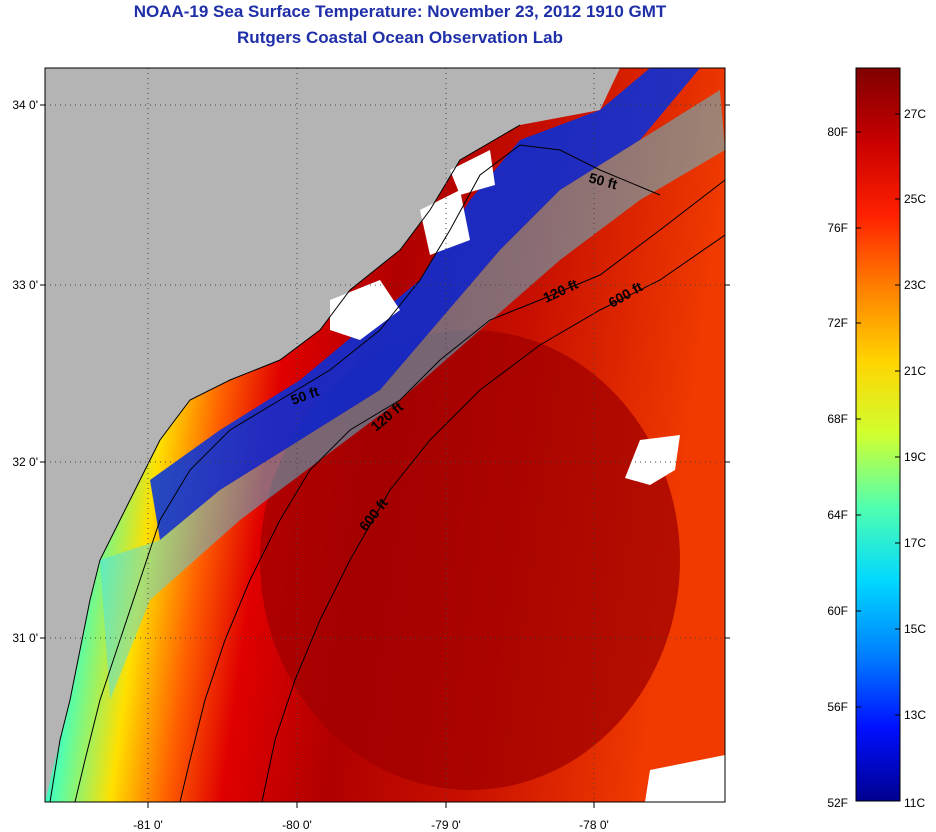 The width and height of the screenshot is (936, 832). Describe the element at coordinates (297, 825) in the screenshot. I see `lon-label: -80 0'` at that location.